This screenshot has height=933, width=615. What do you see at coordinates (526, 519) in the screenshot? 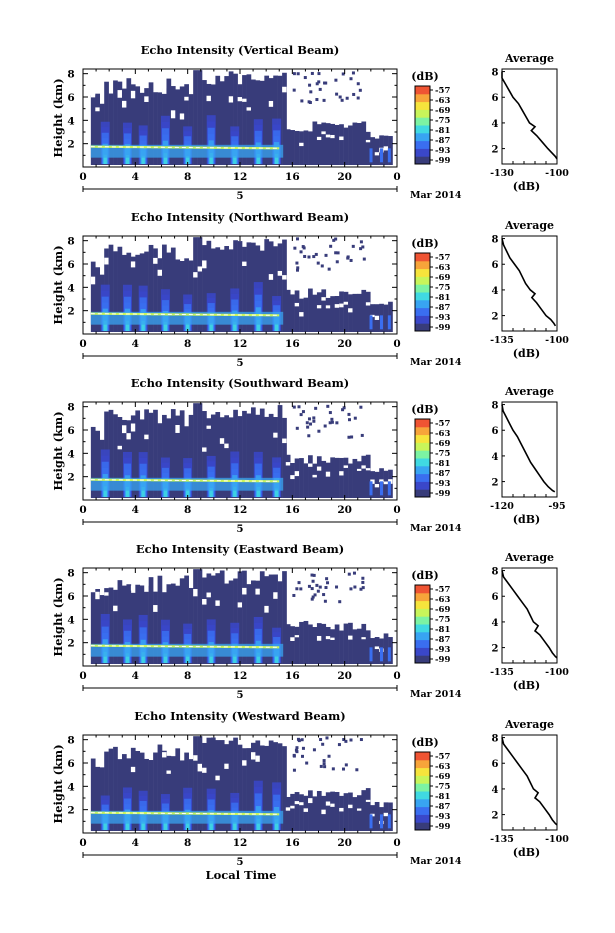
I see `average-x-label: (dB)` at bounding box center [526, 519].